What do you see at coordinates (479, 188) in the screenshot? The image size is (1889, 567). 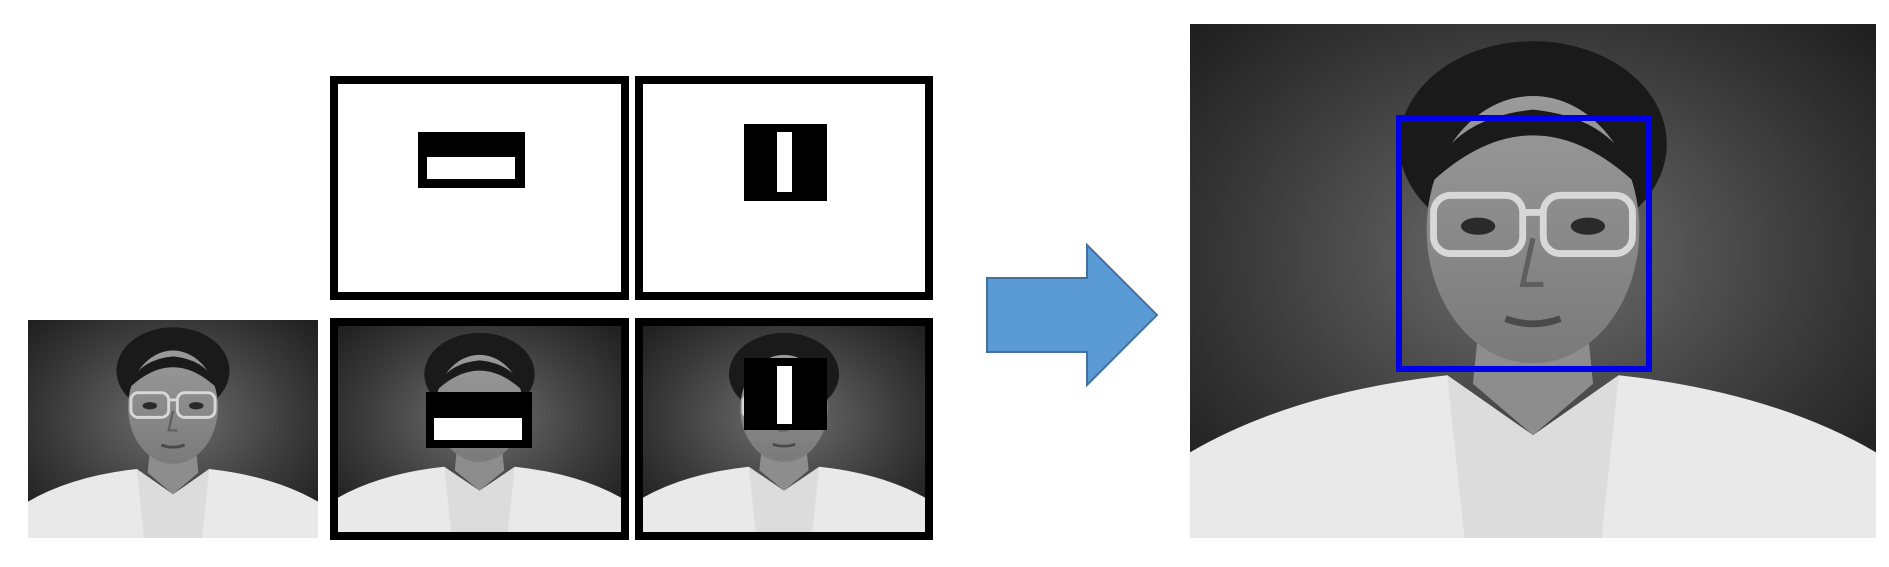 I see `haar-edge-feature-blank` at bounding box center [479, 188].